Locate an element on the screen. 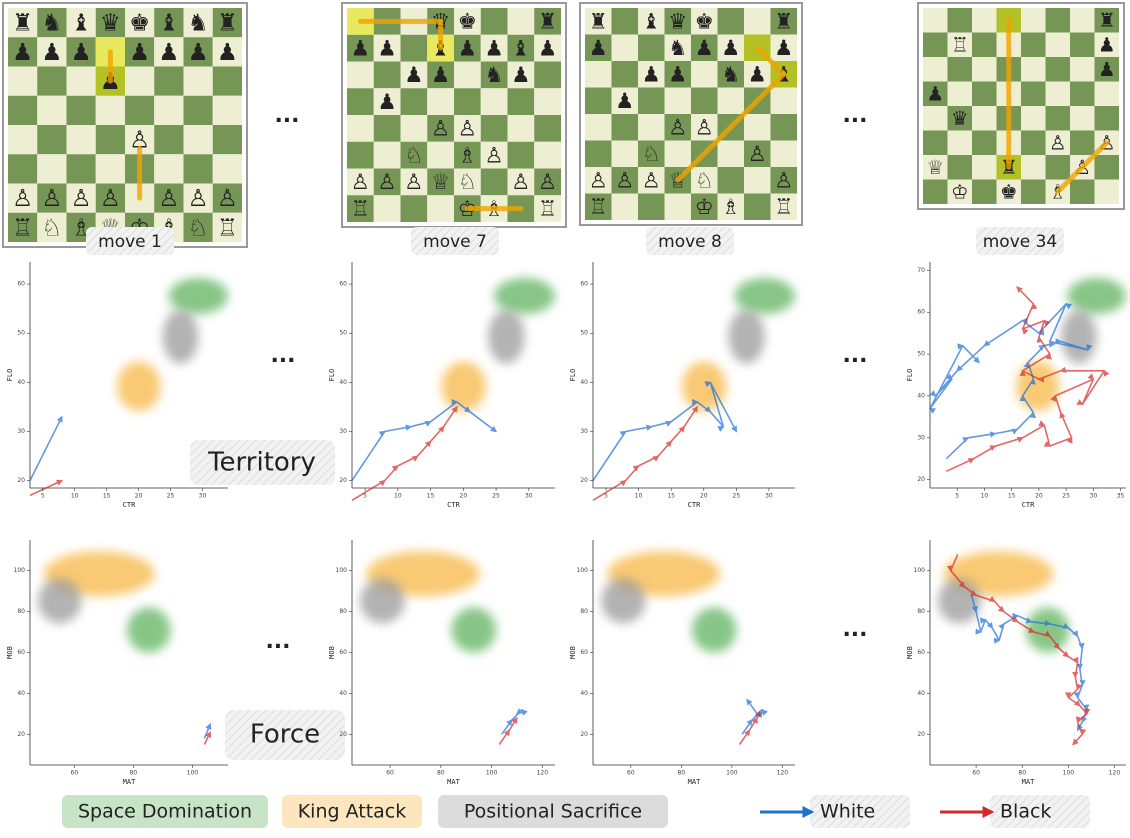  x-tick-label: 120 is located at coordinates (543, 773).